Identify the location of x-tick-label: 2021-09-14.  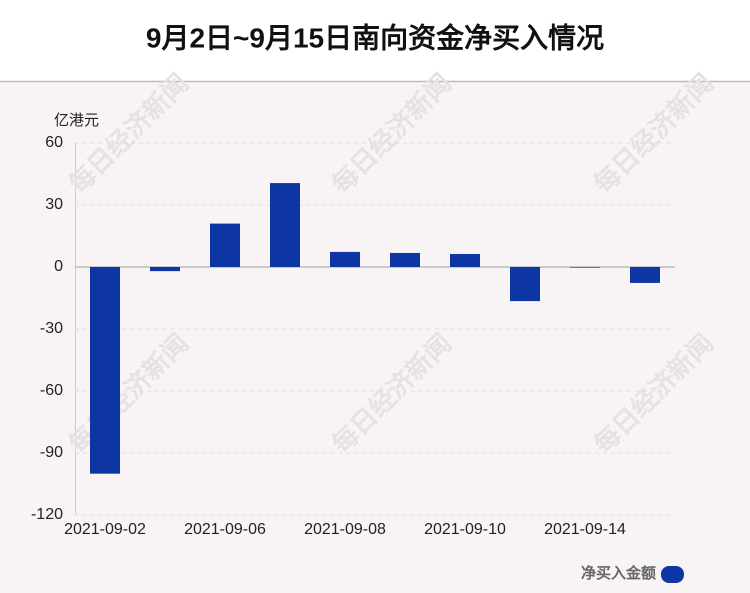
(585, 529).